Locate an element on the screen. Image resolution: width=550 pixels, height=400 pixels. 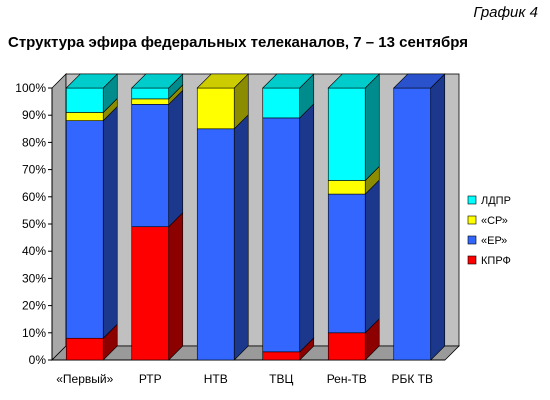
y-tick-label: 70% is located at coordinates (34, 170).